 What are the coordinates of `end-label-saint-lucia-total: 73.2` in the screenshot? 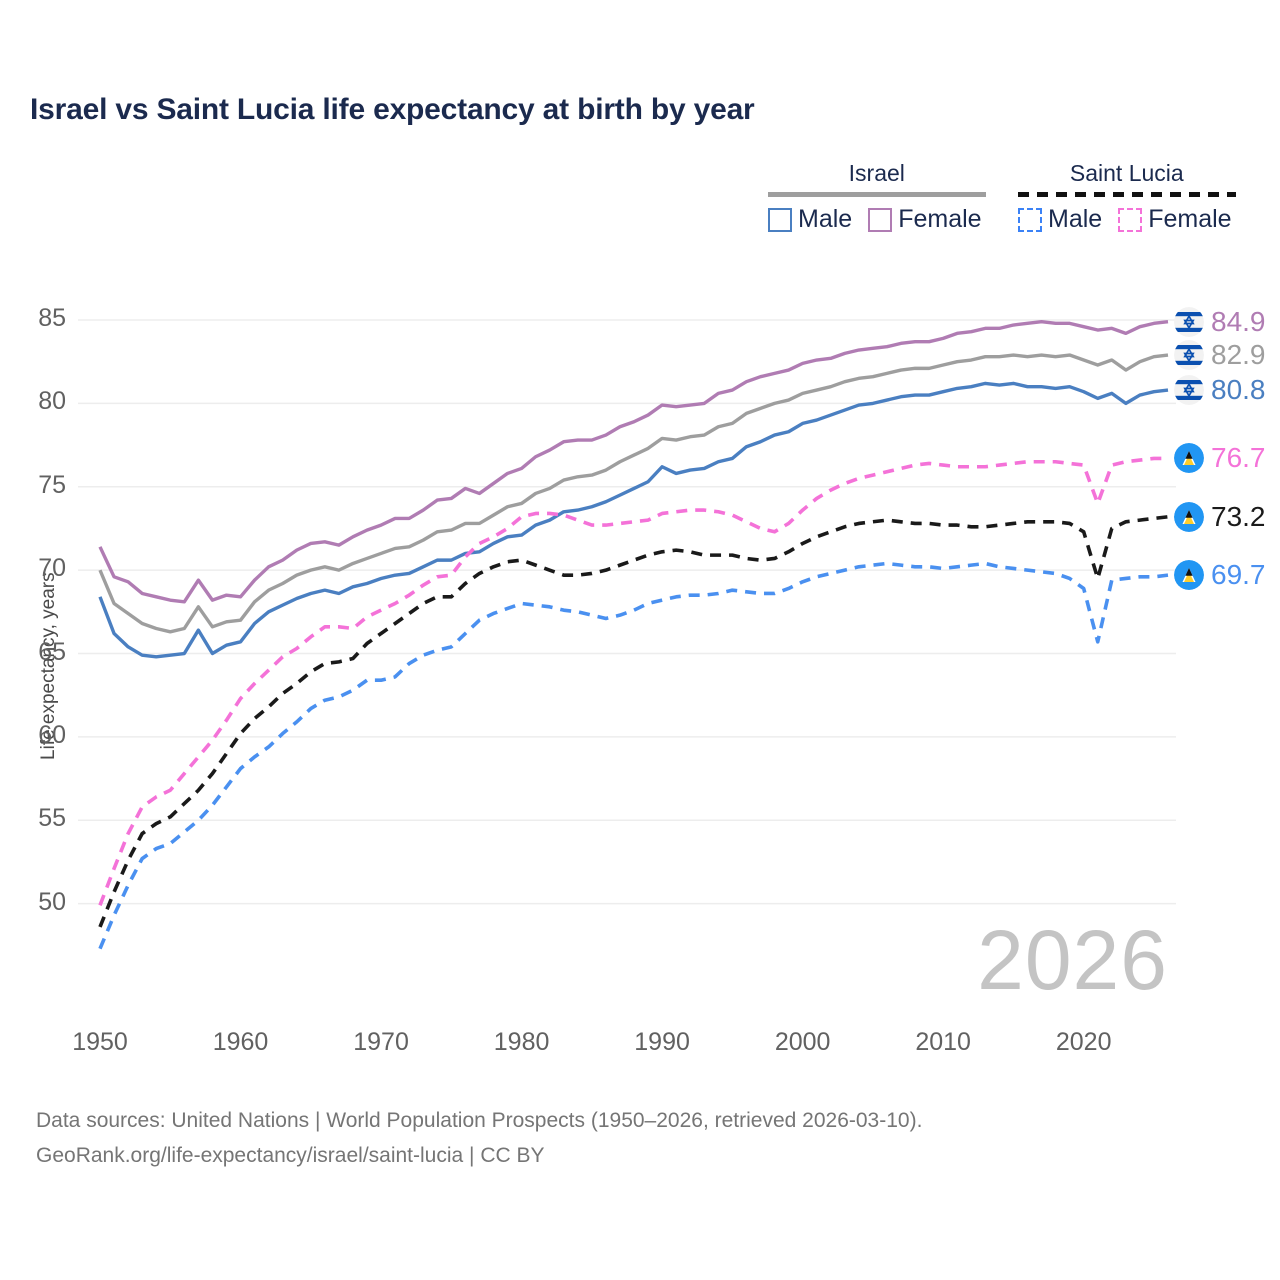 It's located at (1220, 517).